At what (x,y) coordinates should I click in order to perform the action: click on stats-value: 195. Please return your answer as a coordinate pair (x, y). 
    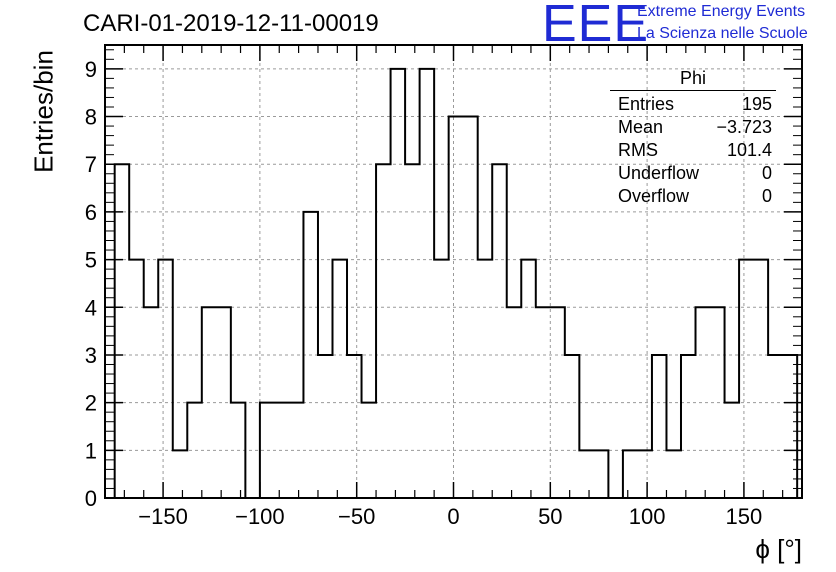
    Looking at the image, I should click on (756, 104).